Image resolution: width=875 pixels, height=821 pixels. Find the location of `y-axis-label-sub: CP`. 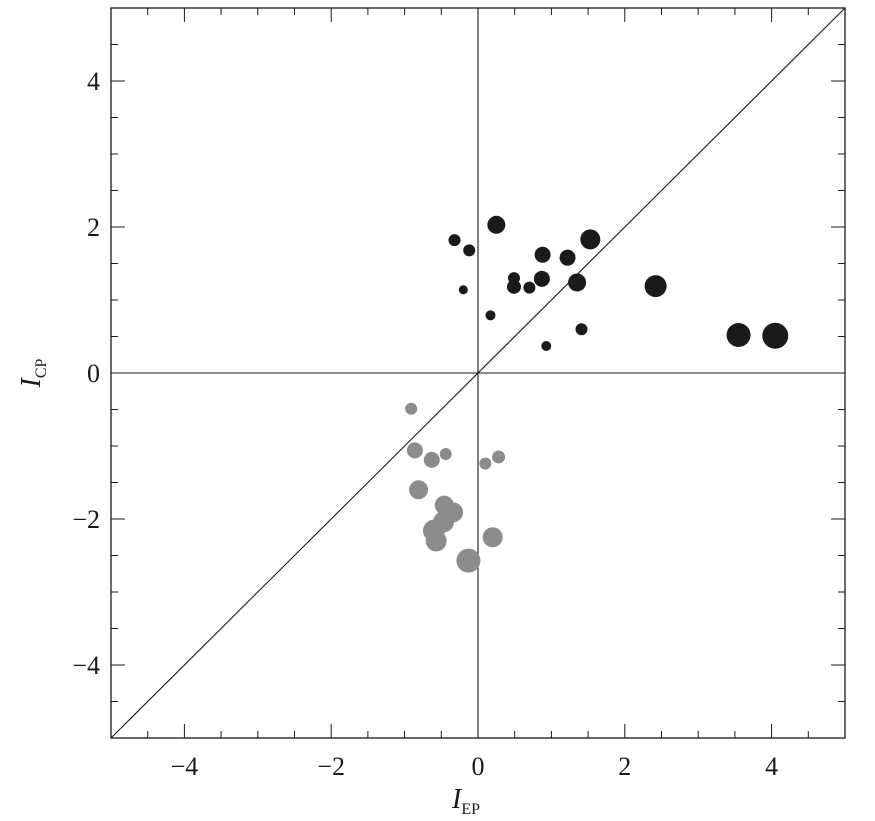

y-axis-label-sub: CP is located at coordinates (41, 368).